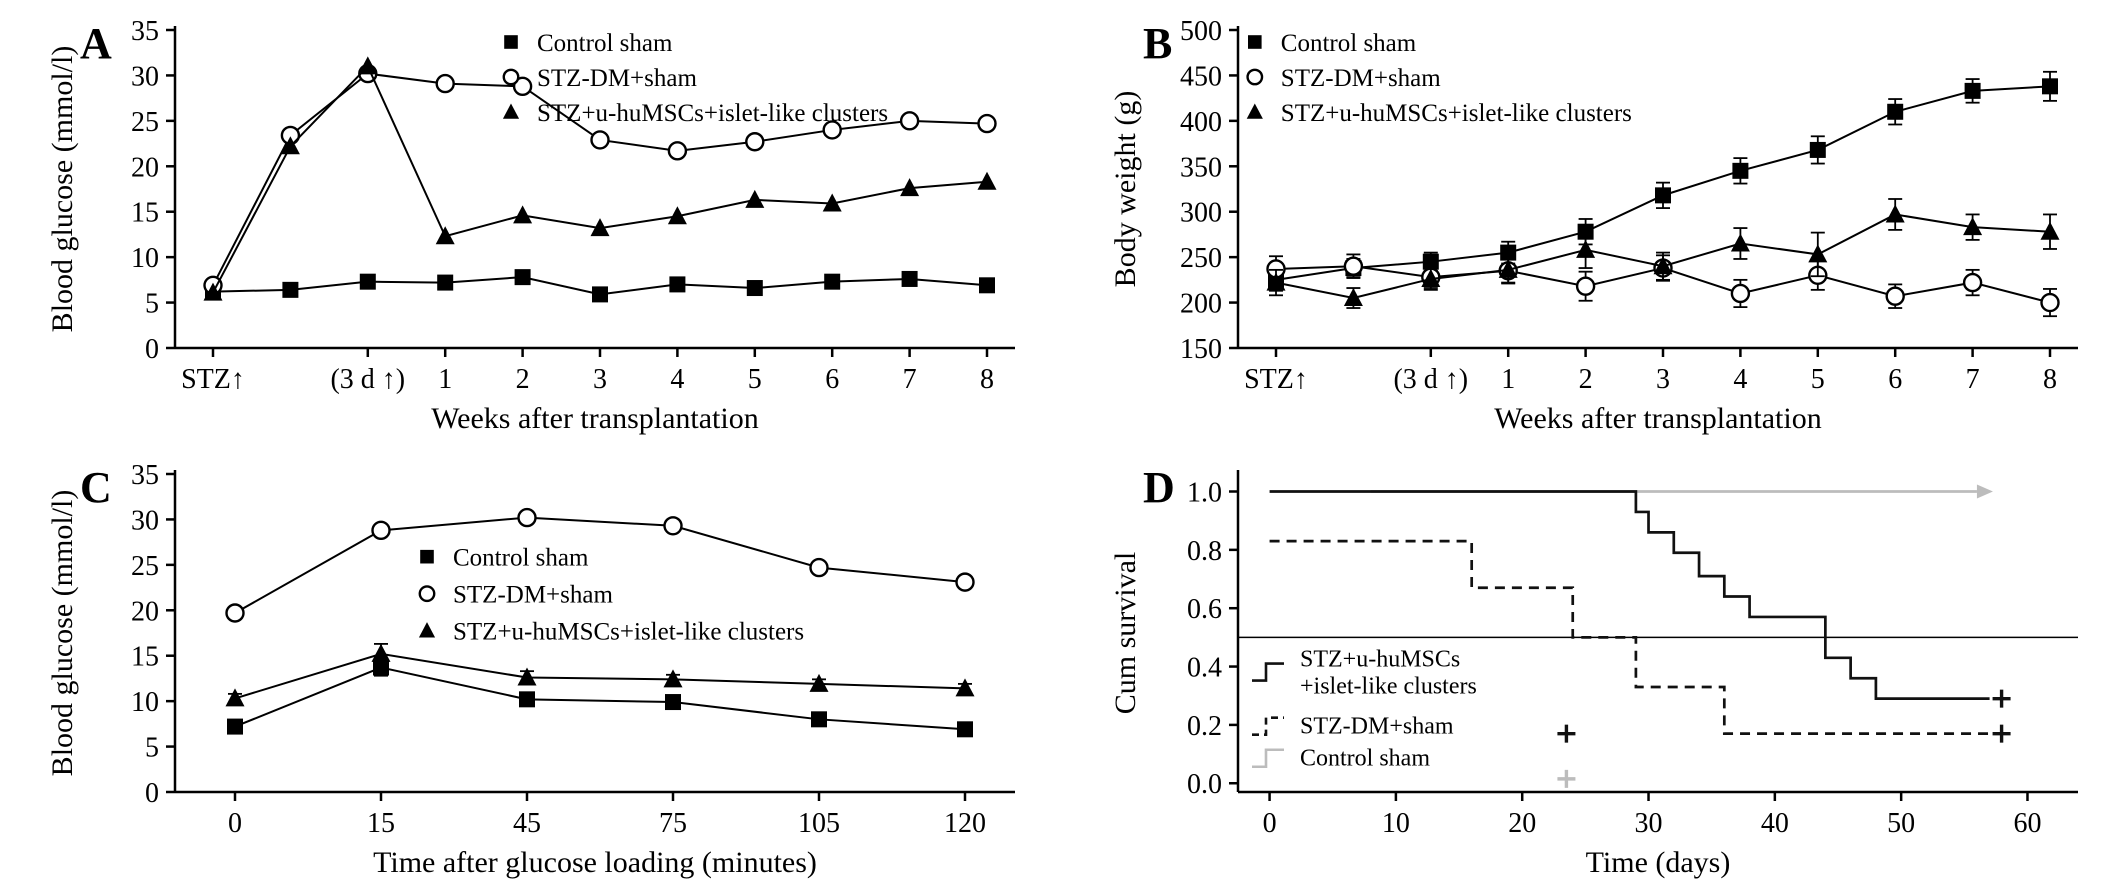  I want to click on svg-text: Time (days), so click(1658, 862).